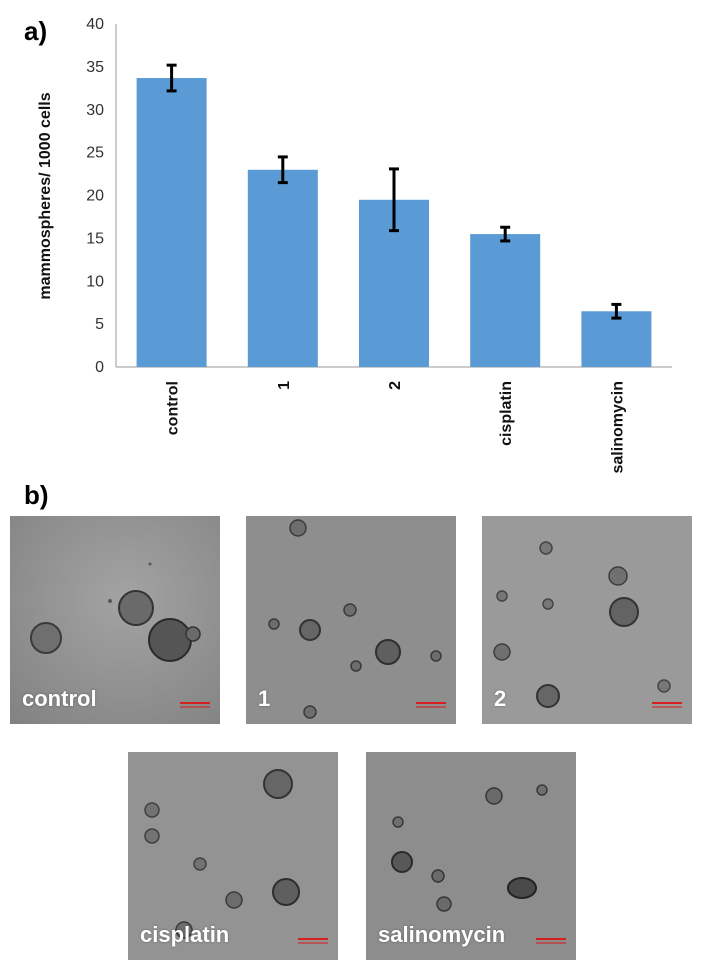 The image size is (701, 974). Describe the element at coordinates (95, 238) in the screenshot. I see `y-tick-label: 15` at that location.